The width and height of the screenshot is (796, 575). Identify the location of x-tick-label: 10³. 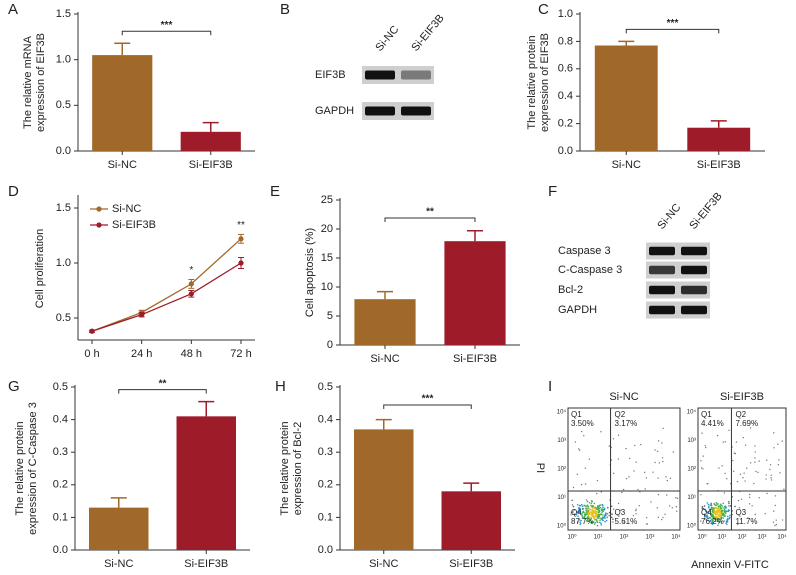
(762, 538).